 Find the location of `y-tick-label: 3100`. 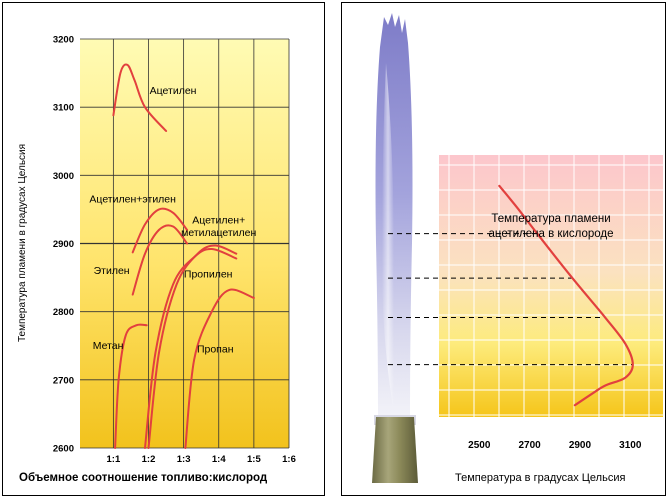

y-tick-label: 3100 is located at coordinates (63, 108).